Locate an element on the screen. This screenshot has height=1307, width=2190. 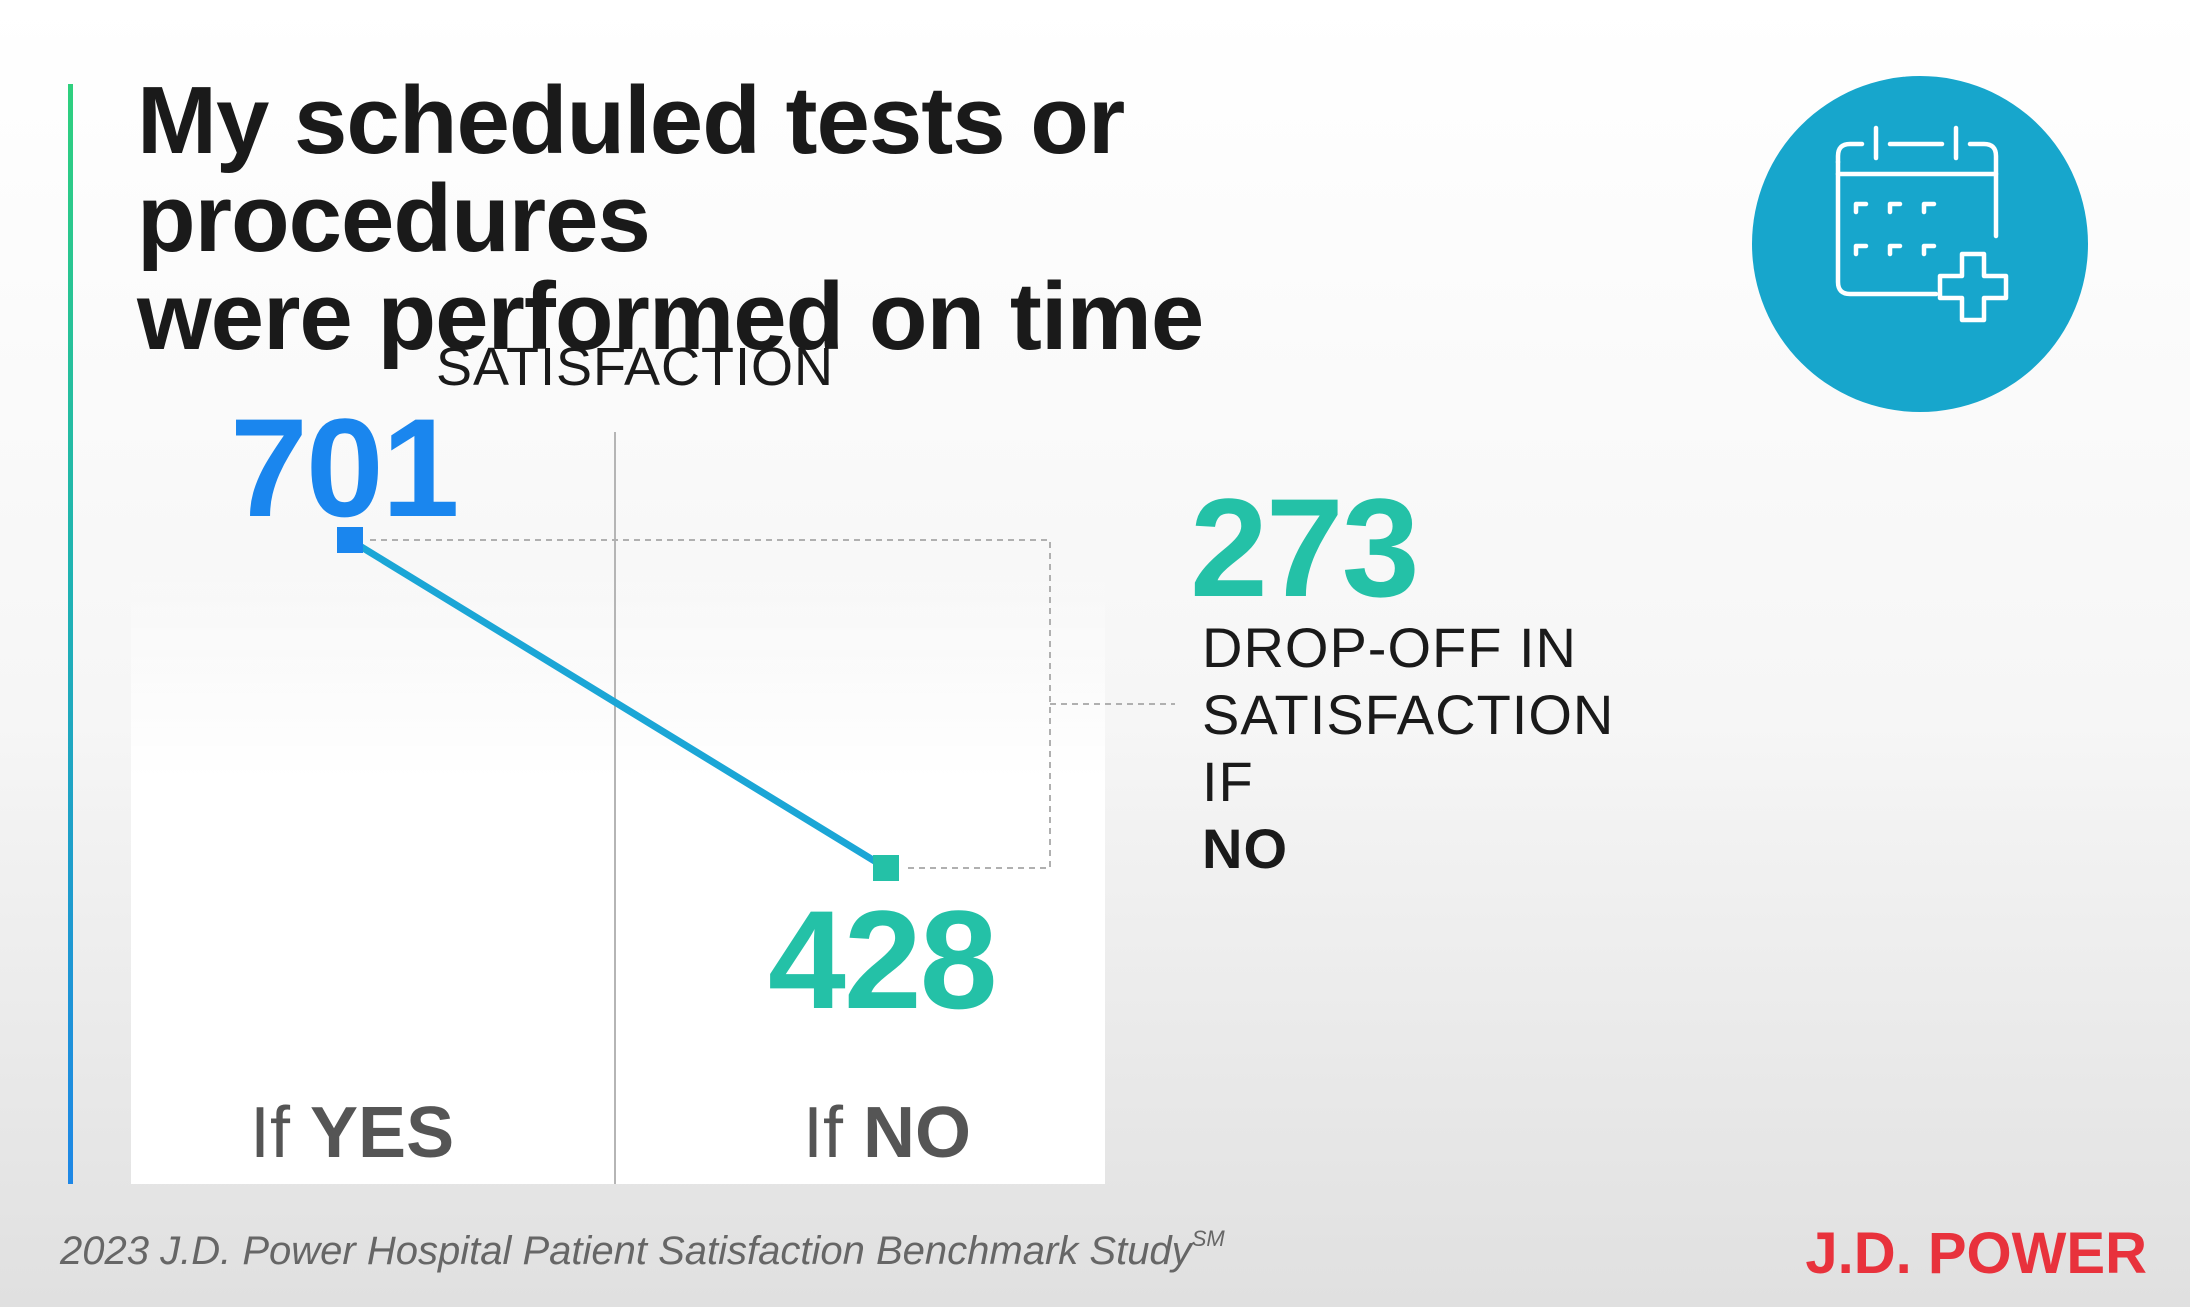
title-line-1: My scheduled tests or procedures is located at coordinates (631, 169).